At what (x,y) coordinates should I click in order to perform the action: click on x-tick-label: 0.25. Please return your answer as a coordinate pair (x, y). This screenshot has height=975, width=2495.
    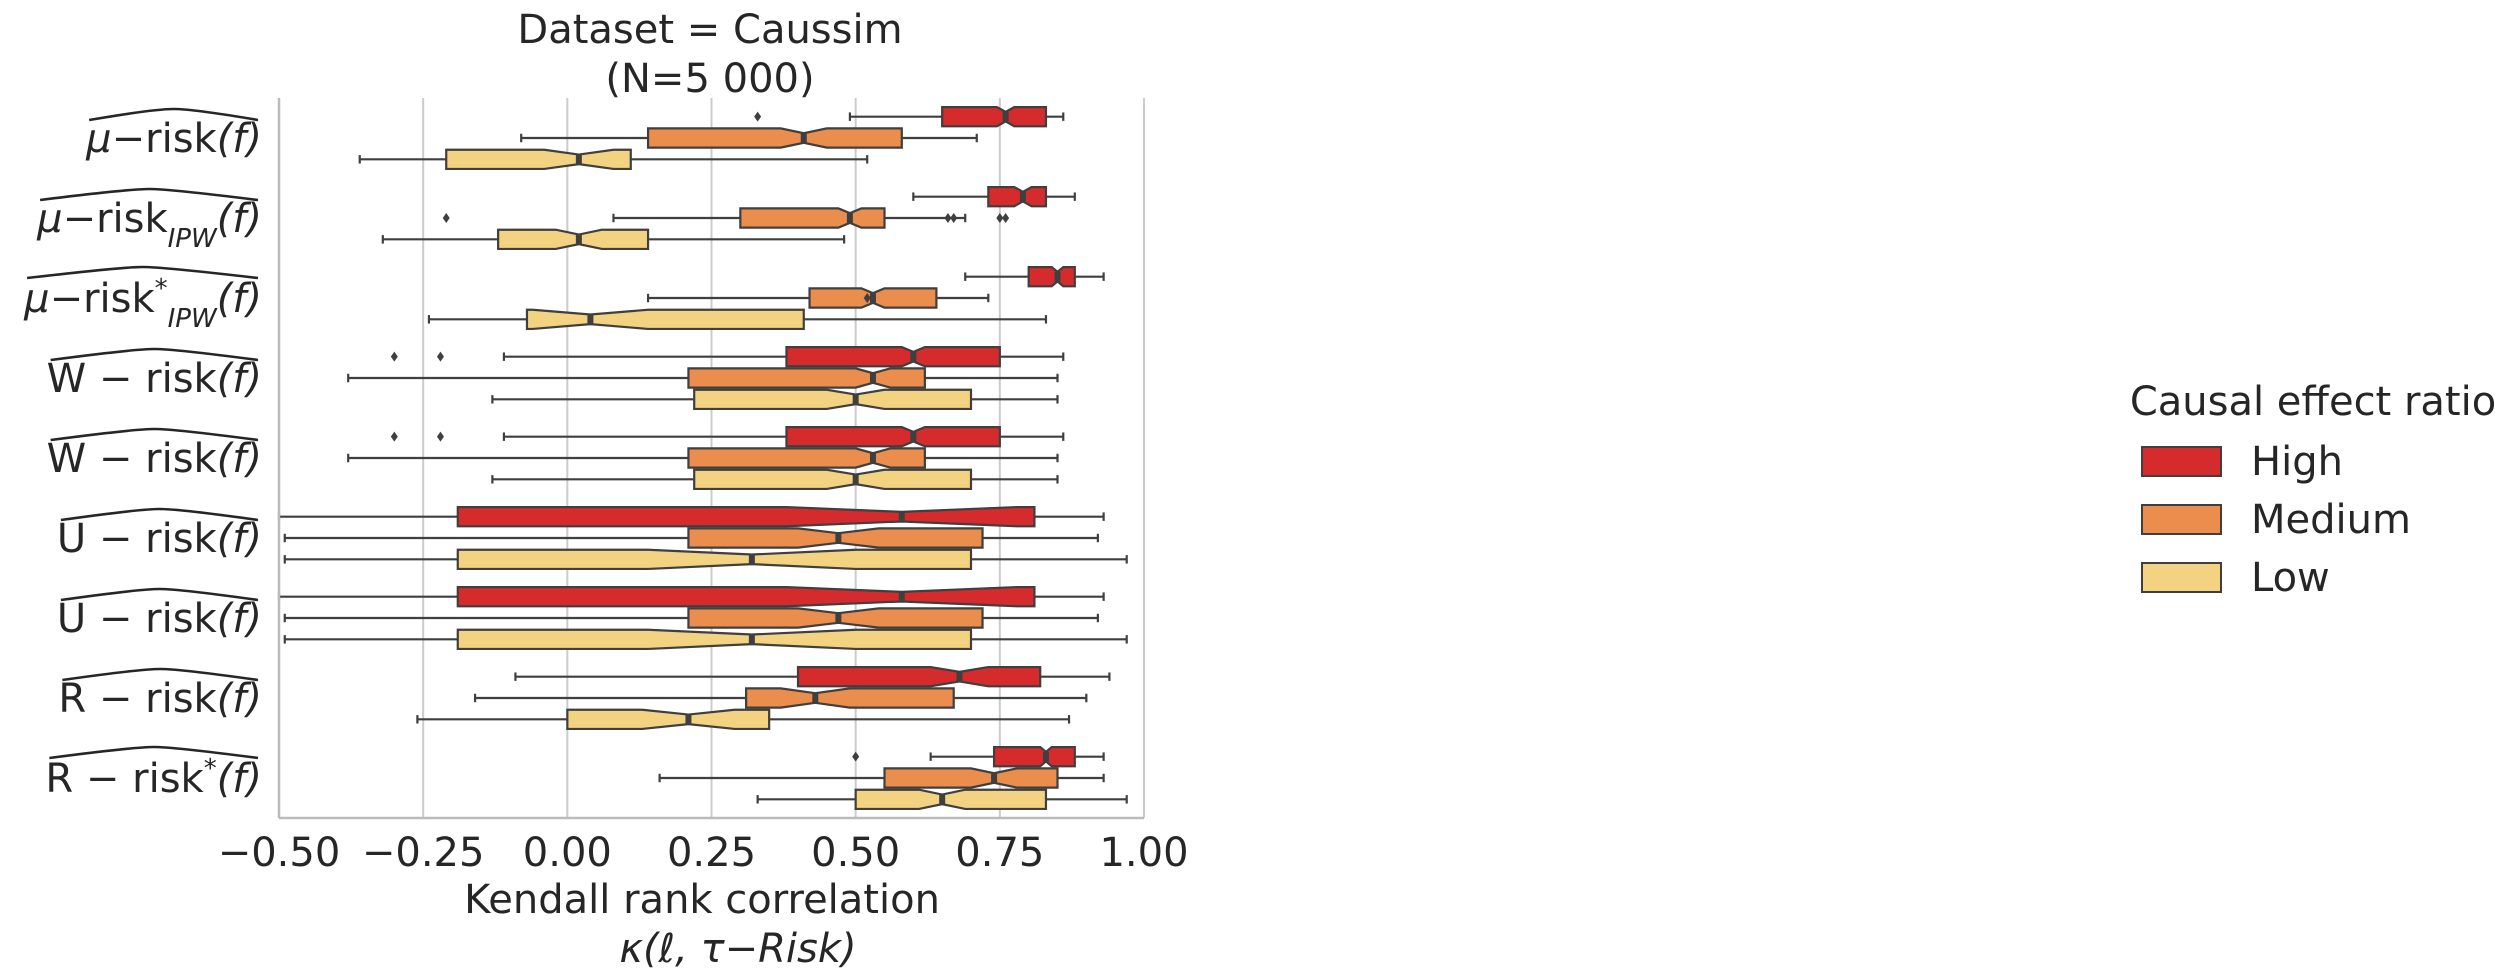
    Looking at the image, I should click on (711, 853).